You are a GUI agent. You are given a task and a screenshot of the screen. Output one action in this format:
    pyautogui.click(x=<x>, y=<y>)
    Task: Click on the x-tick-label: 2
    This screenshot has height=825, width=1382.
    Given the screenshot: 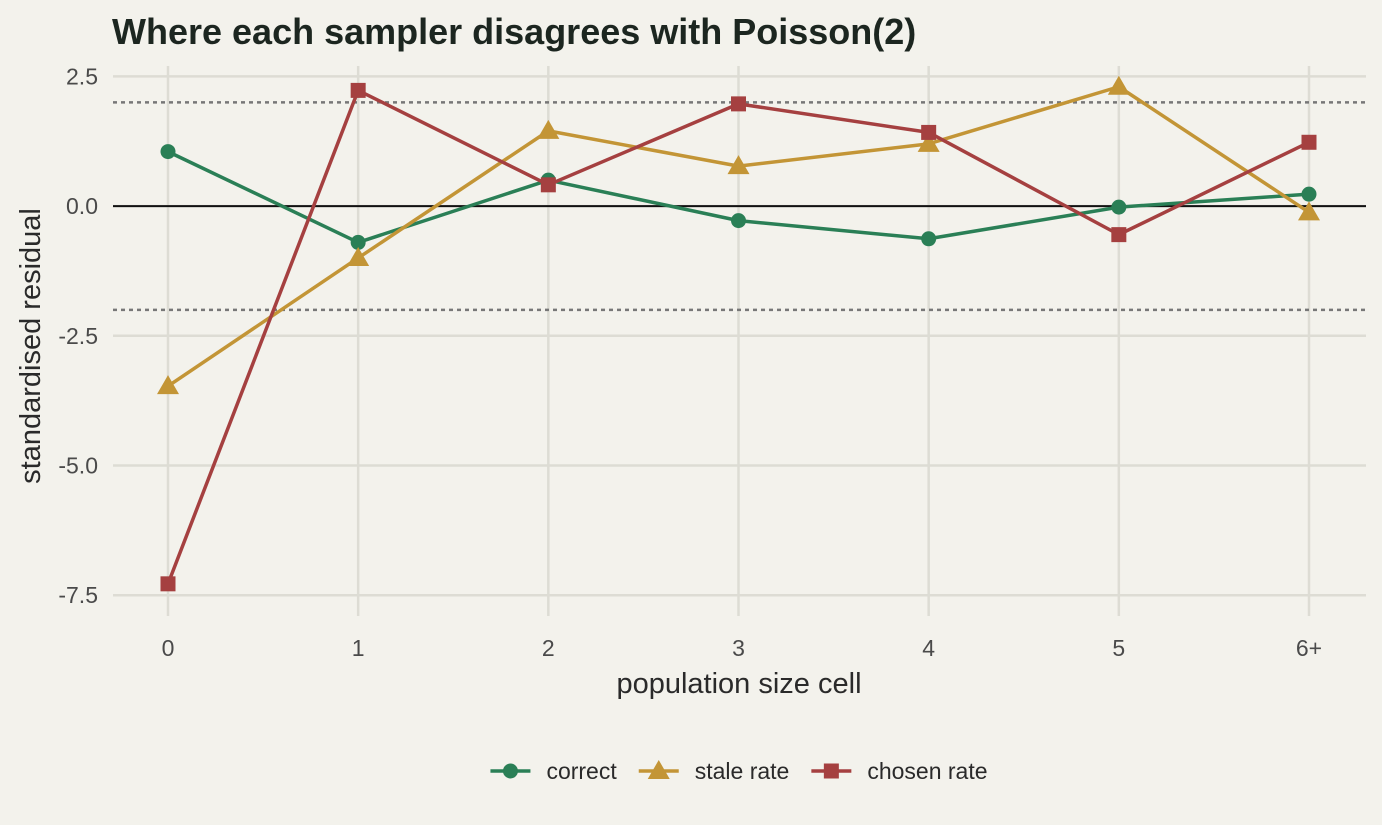 What is the action you would take?
    pyautogui.click(x=548, y=648)
    